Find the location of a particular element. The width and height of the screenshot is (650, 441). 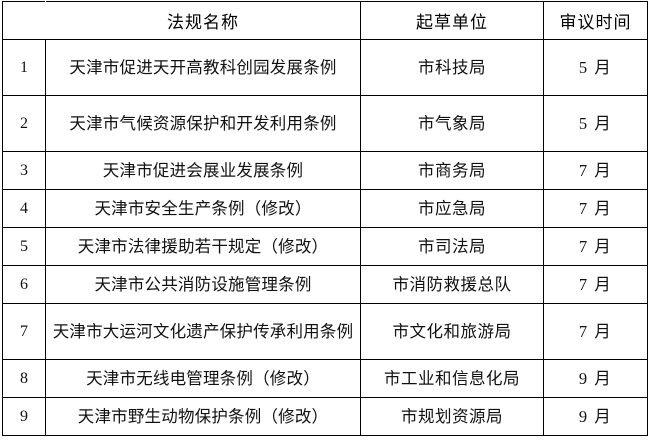

row-index: 9 is located at coordinates (24, 416).